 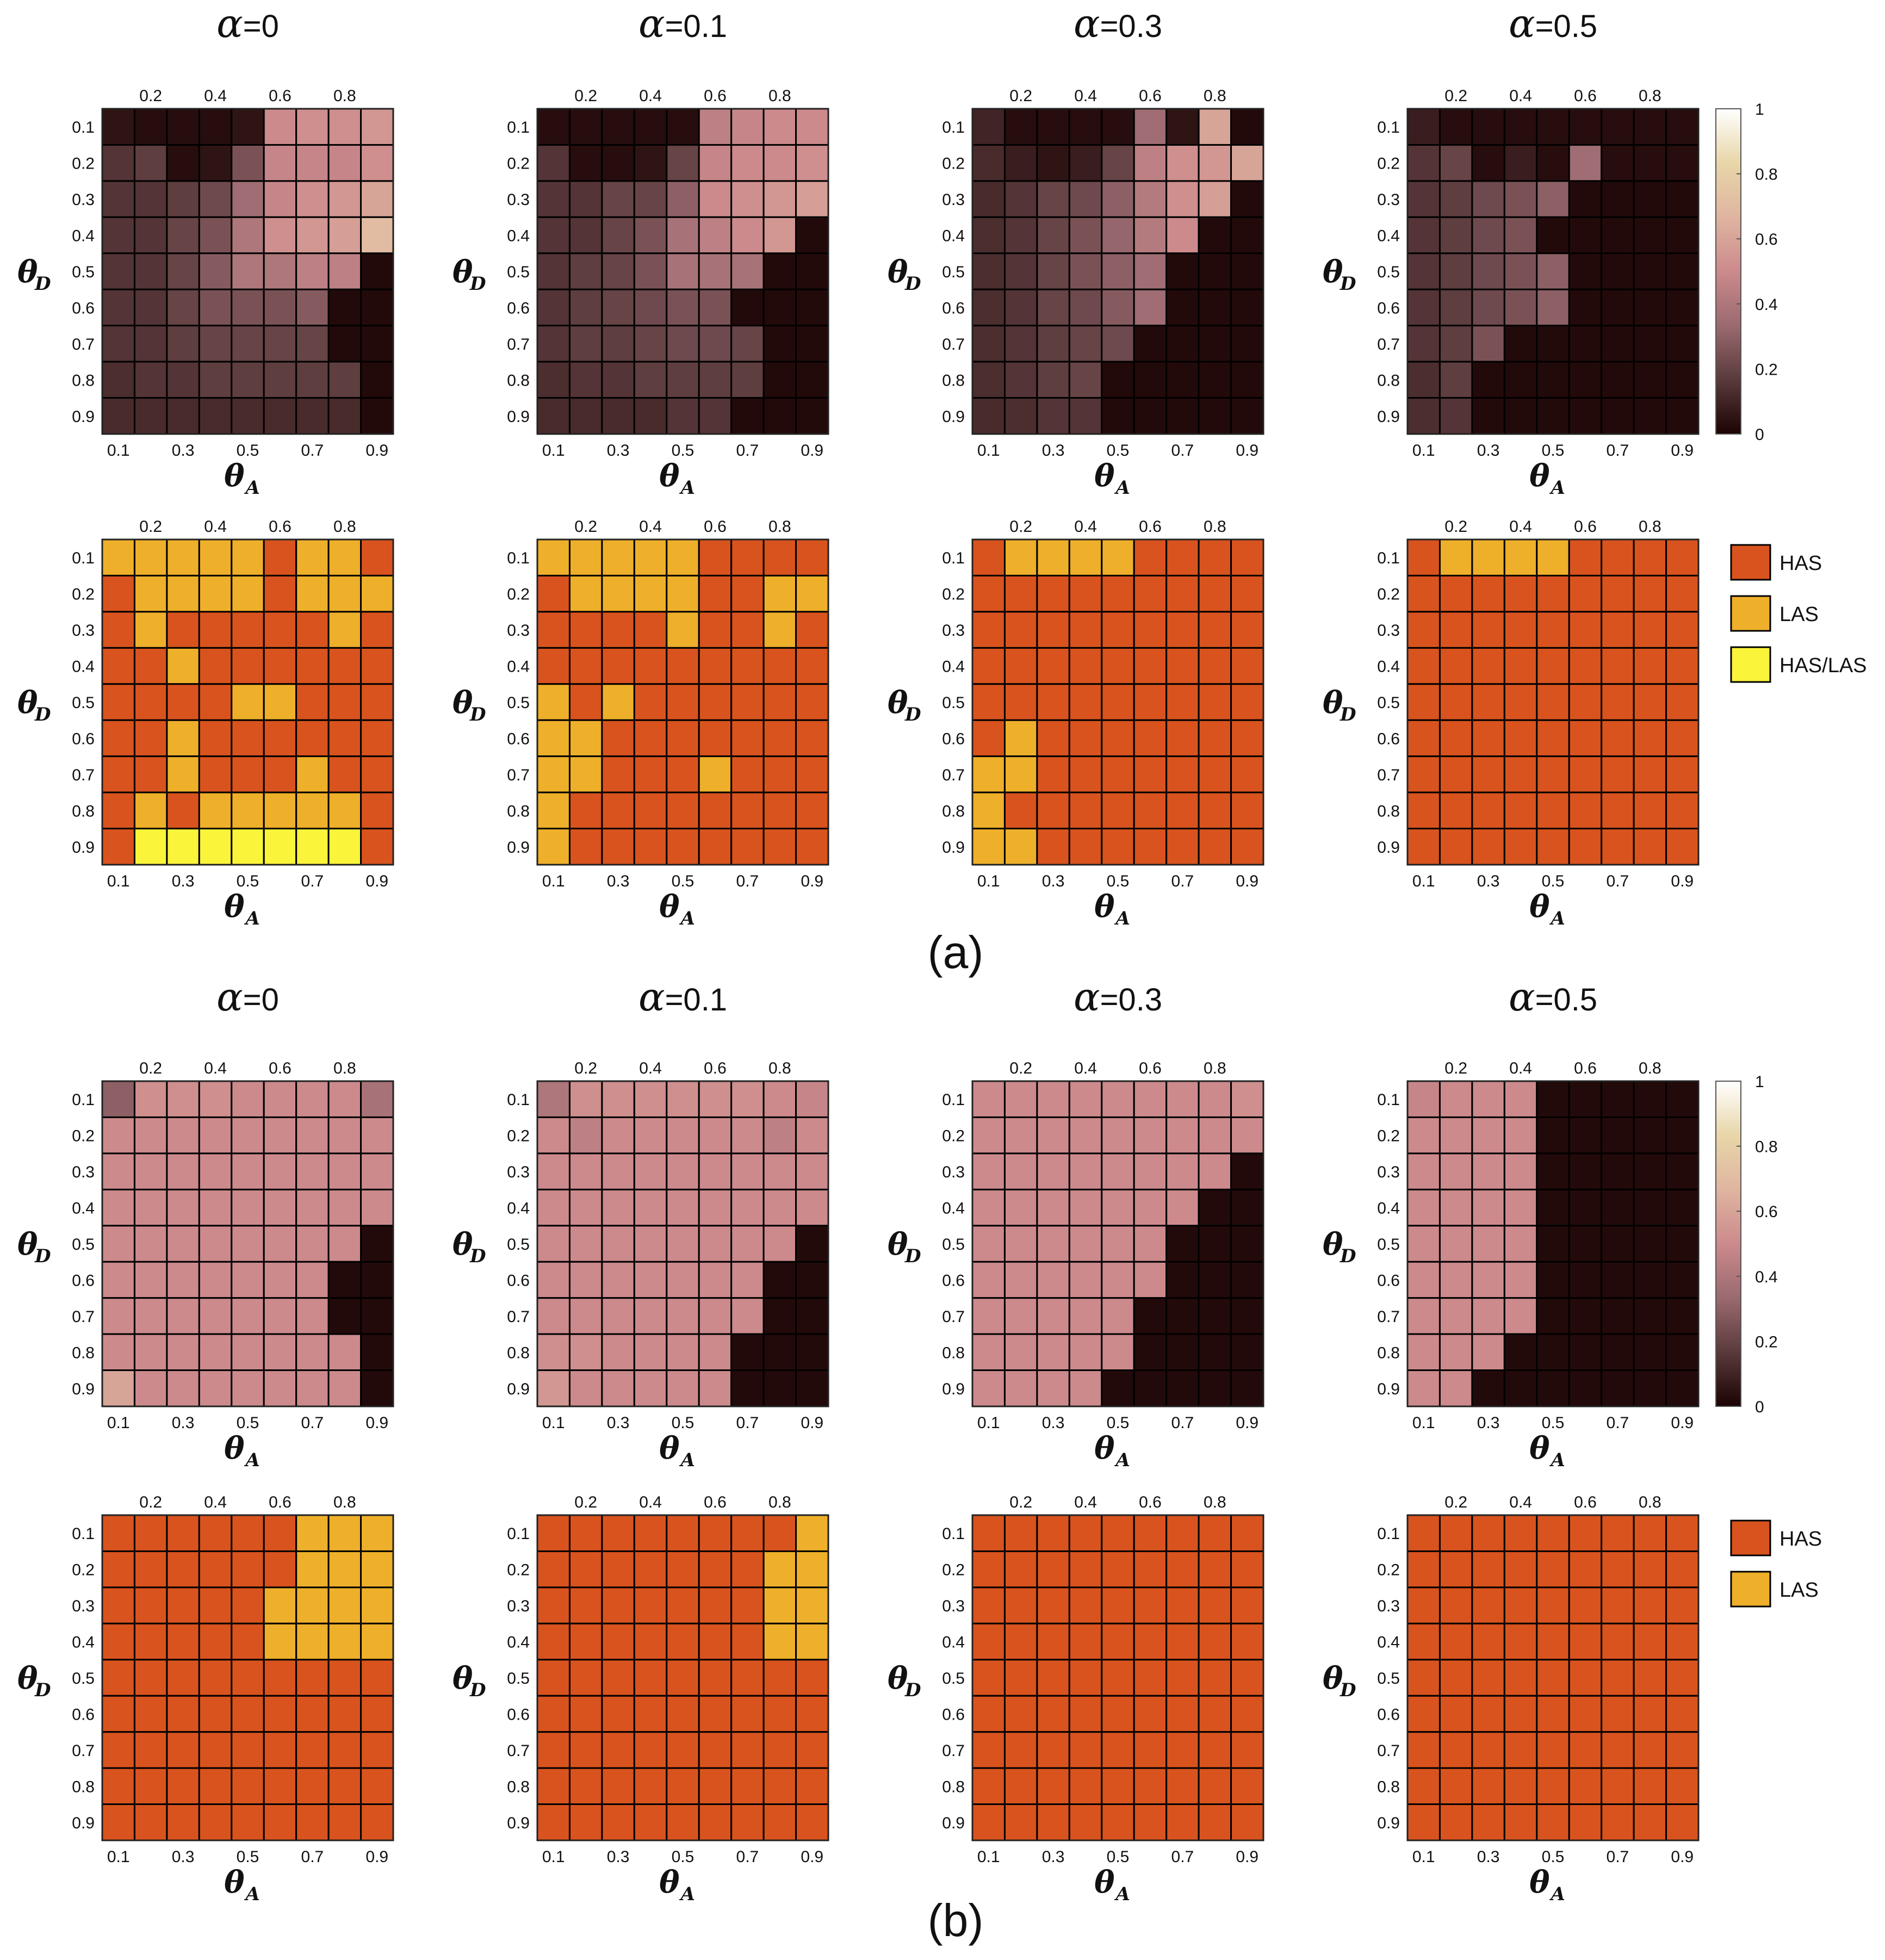 What do you see at coordinates (183, 1423) in the screenshot?
I see `x-bottom-tick-label: 0.3` at bounding box center [183, 1423].